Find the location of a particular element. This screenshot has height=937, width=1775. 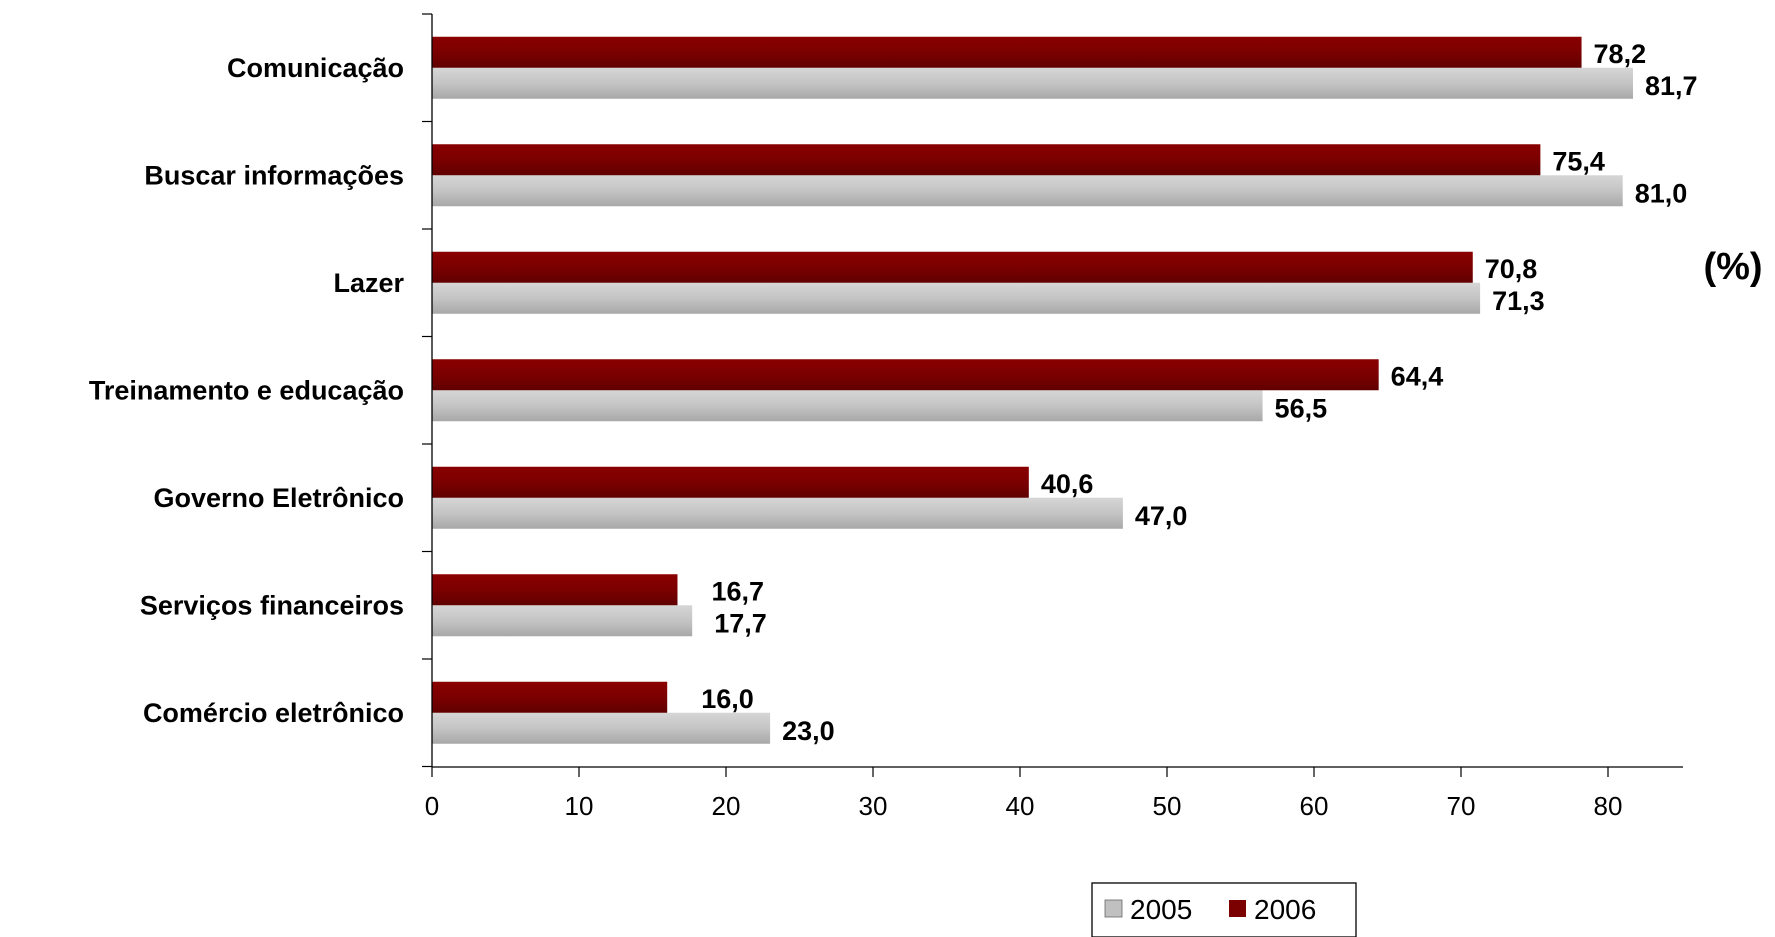

value-label-2006: 78,2 is located at coordinates (1620, 54).